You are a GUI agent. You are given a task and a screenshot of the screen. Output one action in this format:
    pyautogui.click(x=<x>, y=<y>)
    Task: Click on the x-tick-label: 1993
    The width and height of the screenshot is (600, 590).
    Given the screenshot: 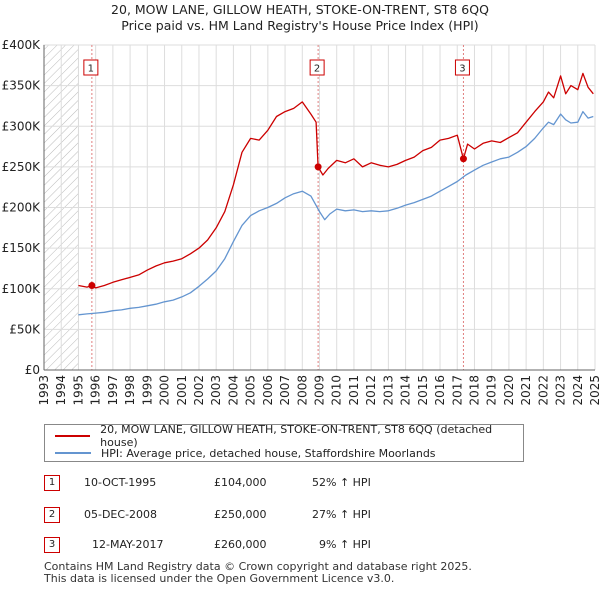 What is the action you would take?
    pyautogui.click(x=44, y=390)
    